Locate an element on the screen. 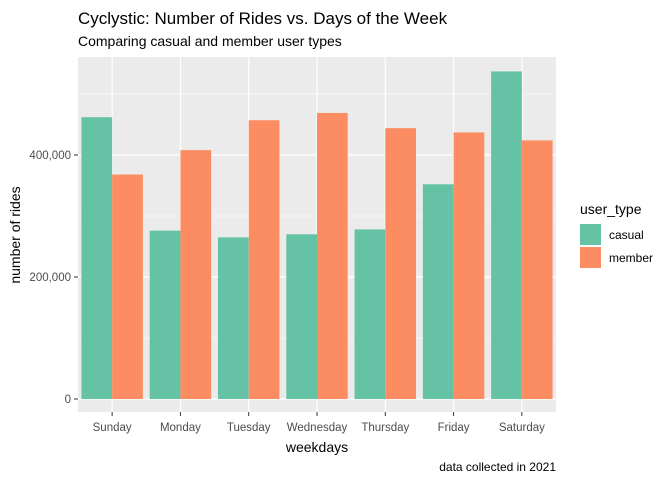 The height and width of the screenshot is (480, 672). x-tick-label-wednesday: Wednesday is located at coordinates (317, 428).